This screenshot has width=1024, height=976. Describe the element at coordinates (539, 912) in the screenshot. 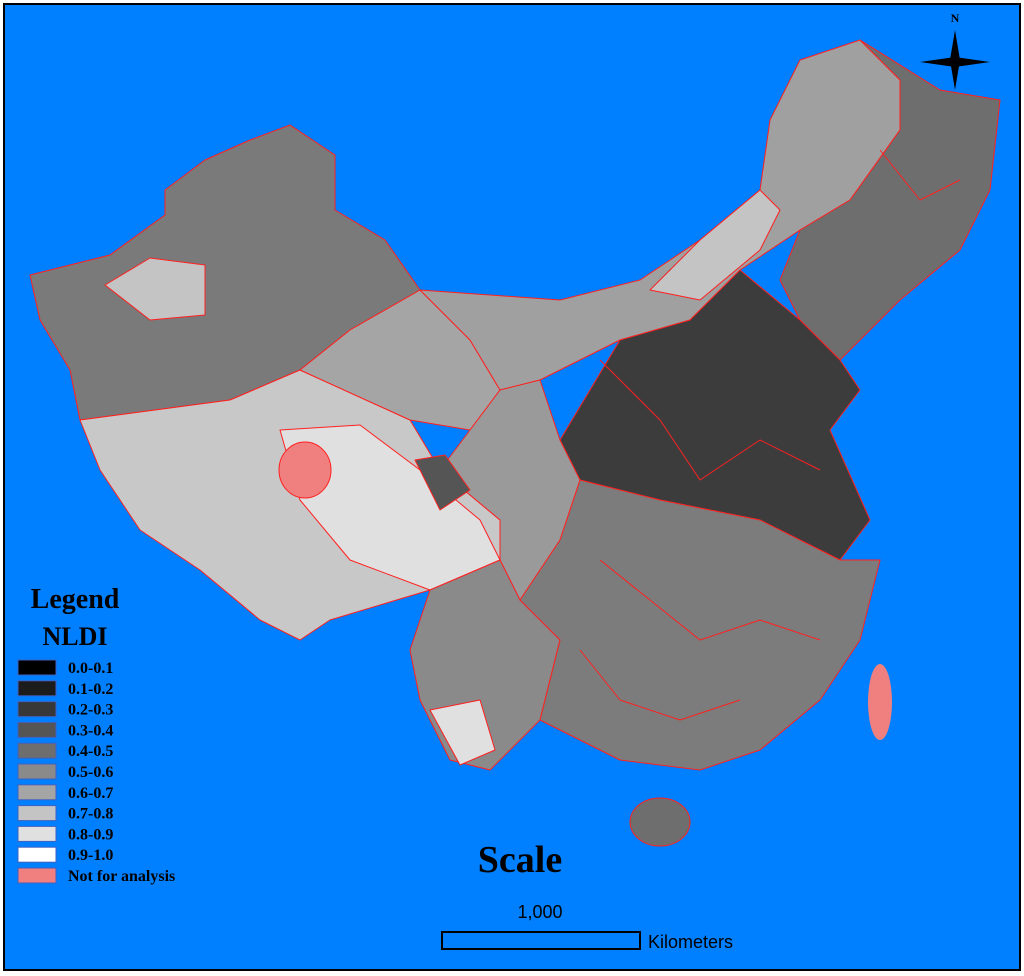

I see `scale-distance: 1,000` at that location.